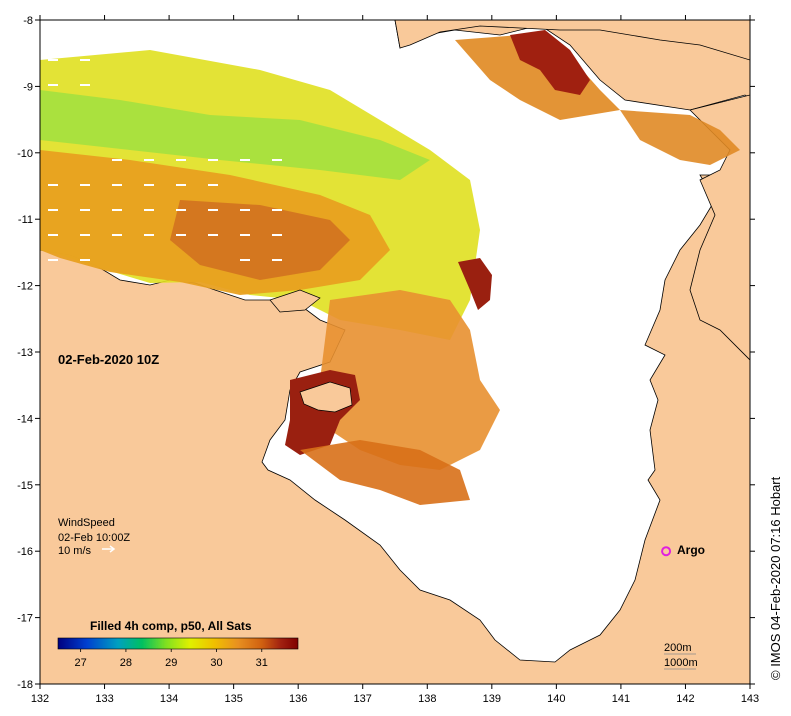  What do you see at coordinates (25, 154) in the screenshot?
I see `y-tick-label: -10` at bounding box center [25, 154].